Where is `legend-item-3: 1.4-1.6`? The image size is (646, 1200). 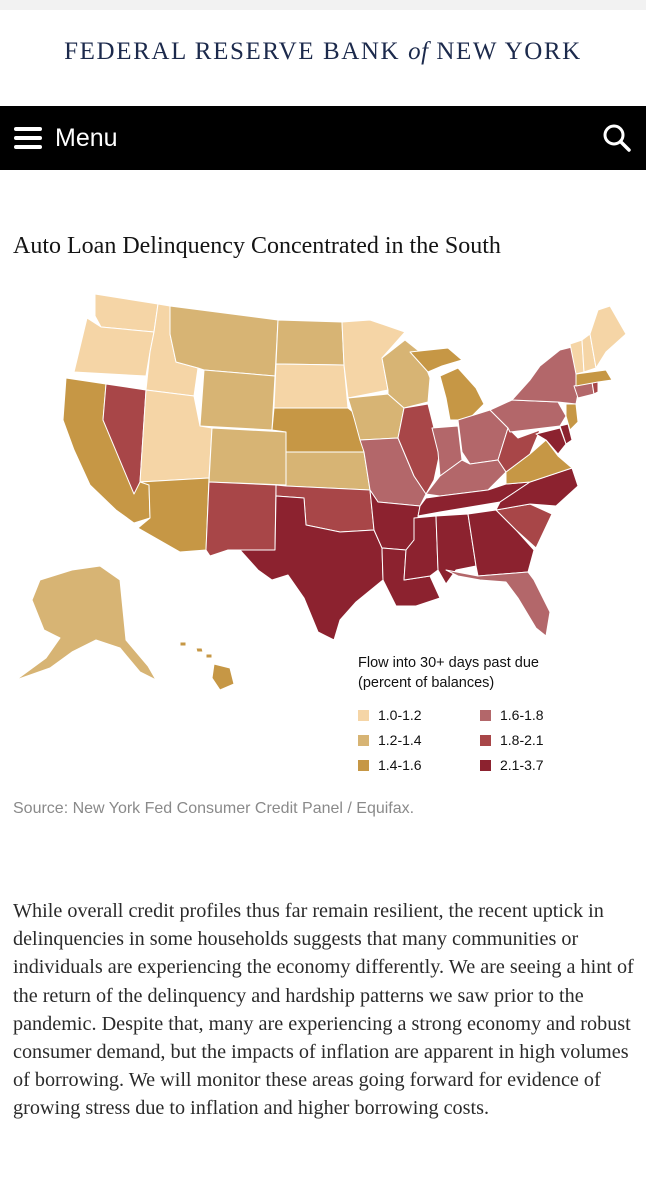 legend-item-3: 1.4-1.6 is located at coordinates (390, 765).